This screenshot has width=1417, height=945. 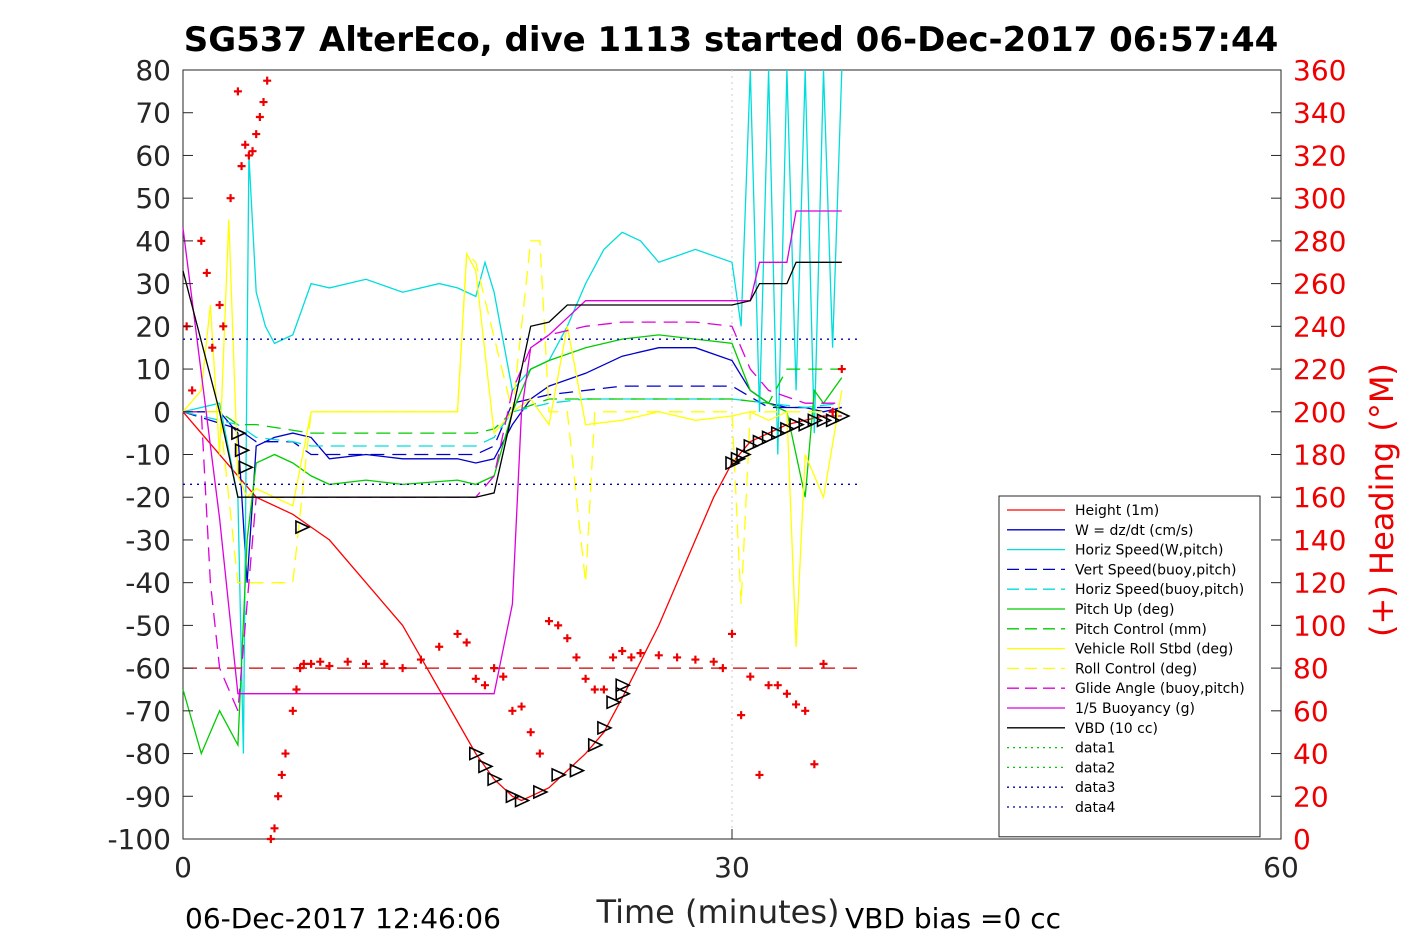 What do you see at coordinates (1319, 155) in the screenshot?
I see `y-right-tick-label: 320` at bounding box center [1319, 155].